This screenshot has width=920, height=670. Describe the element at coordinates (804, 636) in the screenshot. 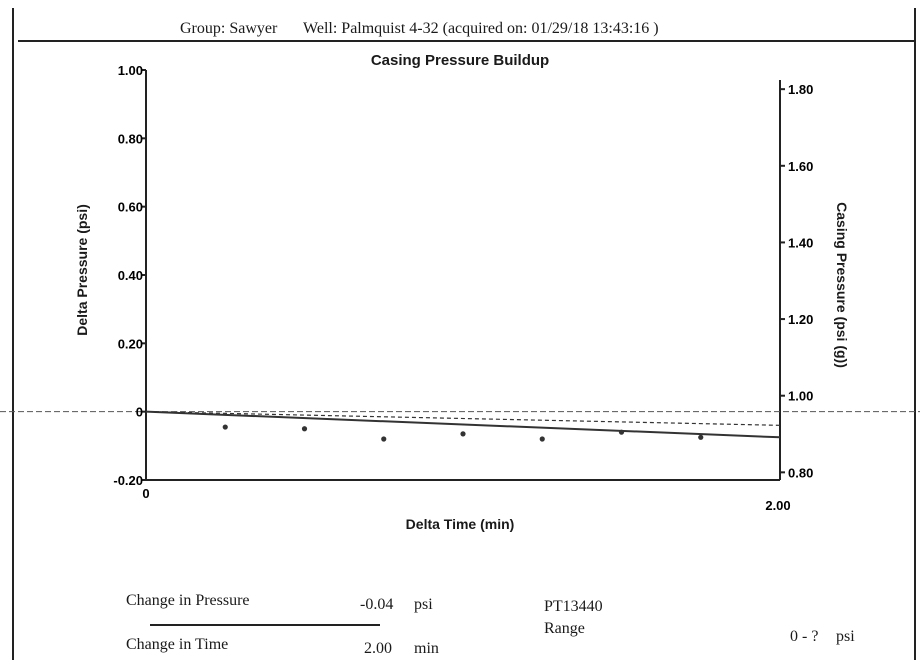

I see `range-value: 0 - ?` at that location.